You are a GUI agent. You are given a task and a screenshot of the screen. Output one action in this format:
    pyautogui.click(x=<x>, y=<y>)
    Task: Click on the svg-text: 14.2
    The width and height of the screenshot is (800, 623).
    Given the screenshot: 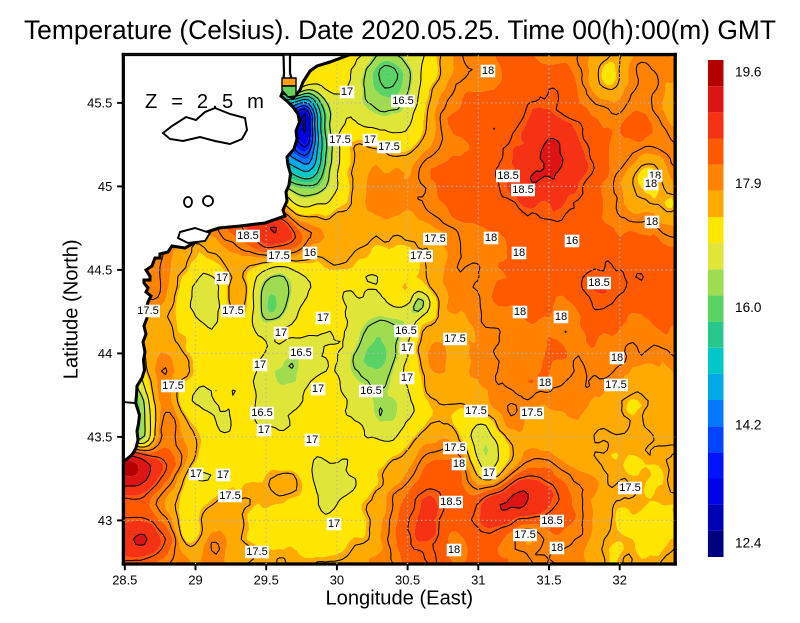 What is the action you would take?
    pyautogui.click(x=748, y=425)
    